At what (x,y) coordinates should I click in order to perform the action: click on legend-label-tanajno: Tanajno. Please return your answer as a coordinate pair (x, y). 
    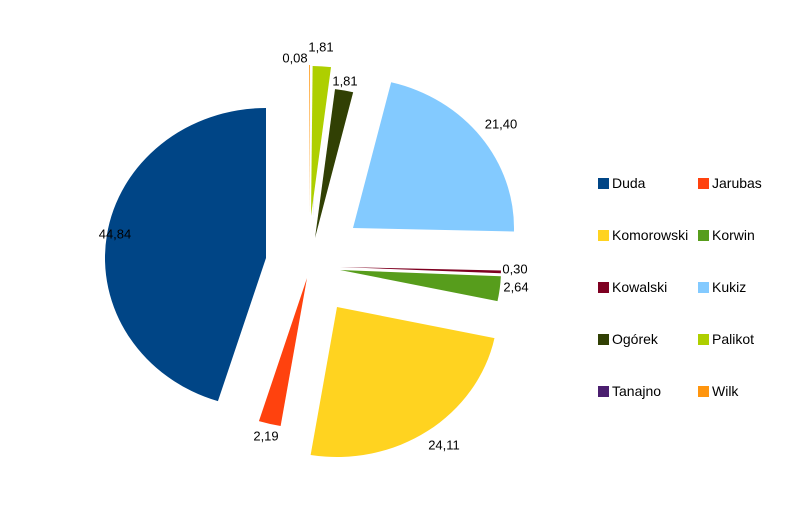
    Looking at the image, I should click on (637, 391).